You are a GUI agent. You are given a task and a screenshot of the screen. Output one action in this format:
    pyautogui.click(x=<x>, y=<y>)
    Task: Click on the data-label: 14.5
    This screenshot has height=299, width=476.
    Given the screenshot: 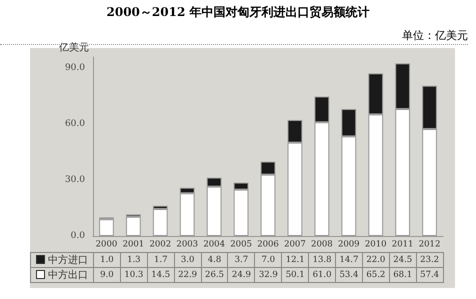 What is the action you would take?
    pyautogui.click(x=160, y=275)
    